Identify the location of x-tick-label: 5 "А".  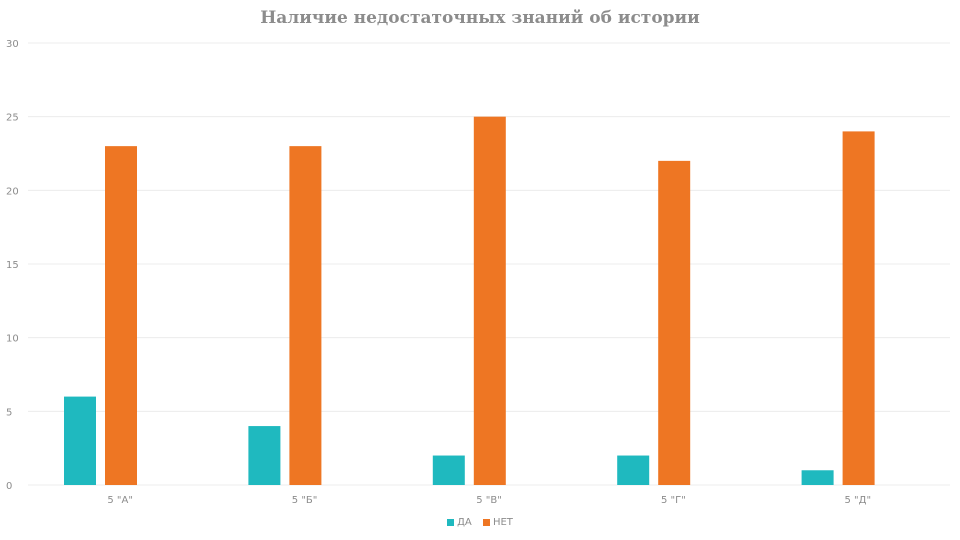
(120, 500).